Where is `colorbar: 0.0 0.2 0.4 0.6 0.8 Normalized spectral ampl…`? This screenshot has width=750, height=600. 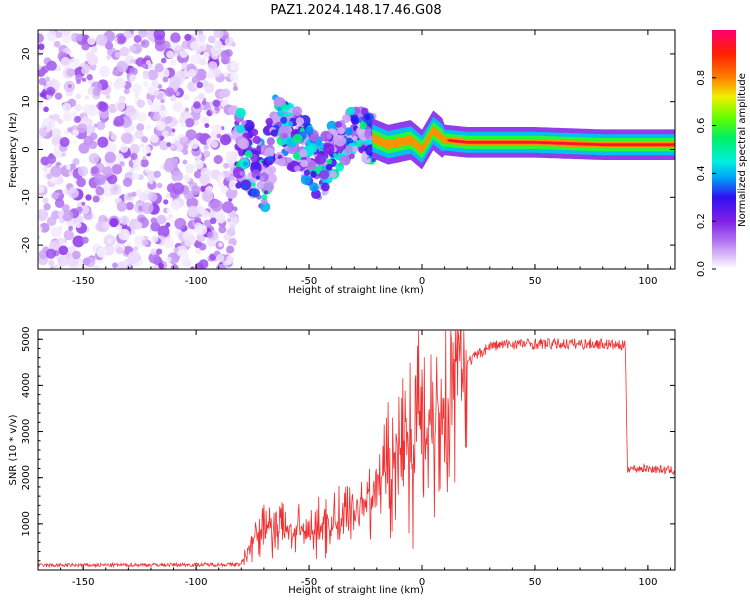
colorbar: 0.0 0.2 0.4 0.6 0.8 Normalized spectral ampl… is located at coordinates (722, 153).